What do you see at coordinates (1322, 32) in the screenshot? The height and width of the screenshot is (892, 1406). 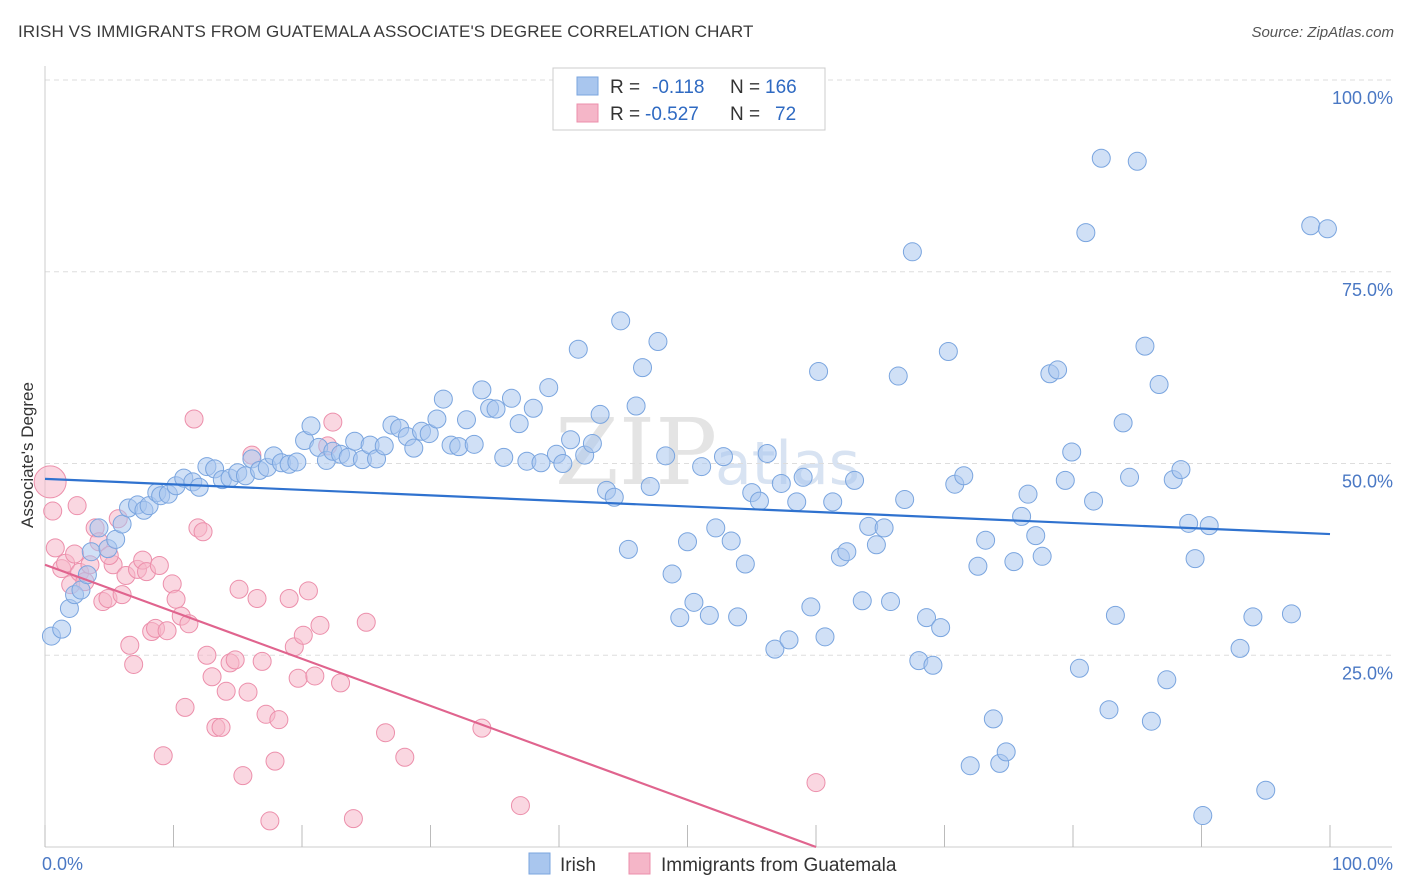 I see `source-credit: Source: ZipAtlas.com` at bounding box center [1322, 32].